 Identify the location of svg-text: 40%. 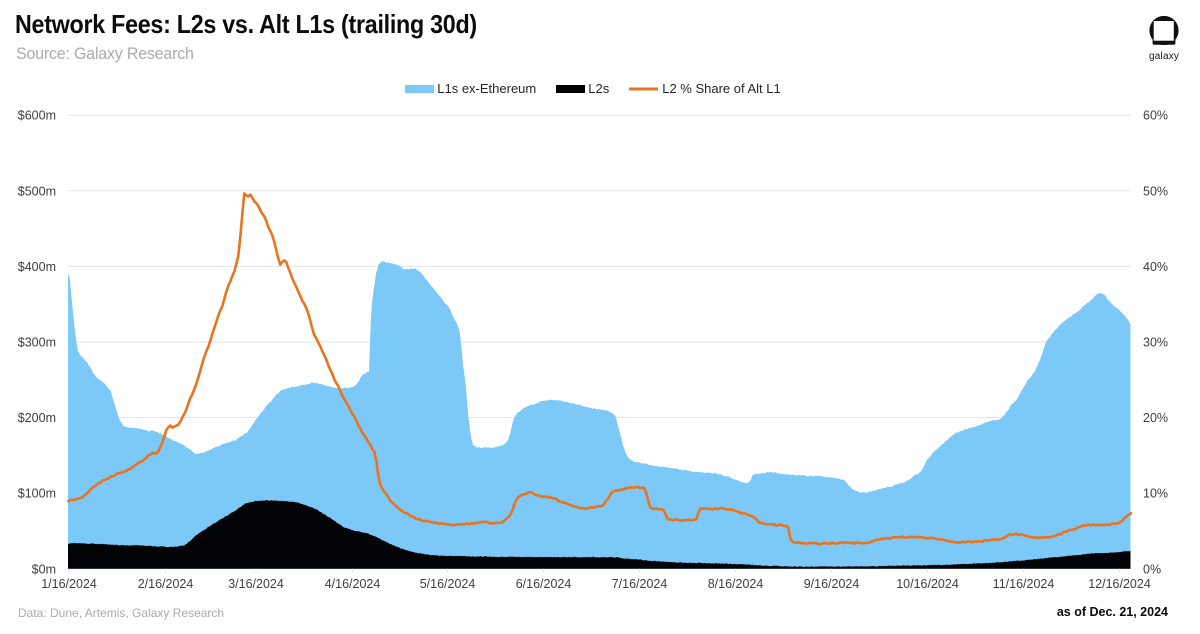
(1155, 267).